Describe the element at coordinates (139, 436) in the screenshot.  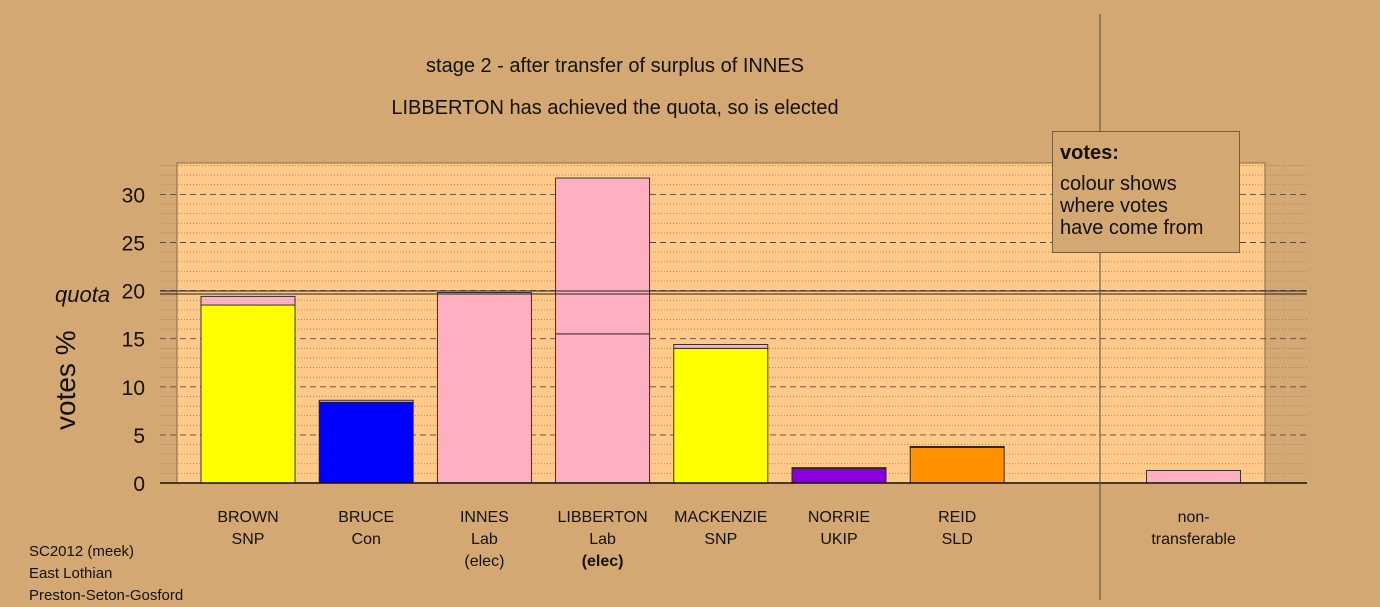
I see `y-tick-label: 5` at that location.